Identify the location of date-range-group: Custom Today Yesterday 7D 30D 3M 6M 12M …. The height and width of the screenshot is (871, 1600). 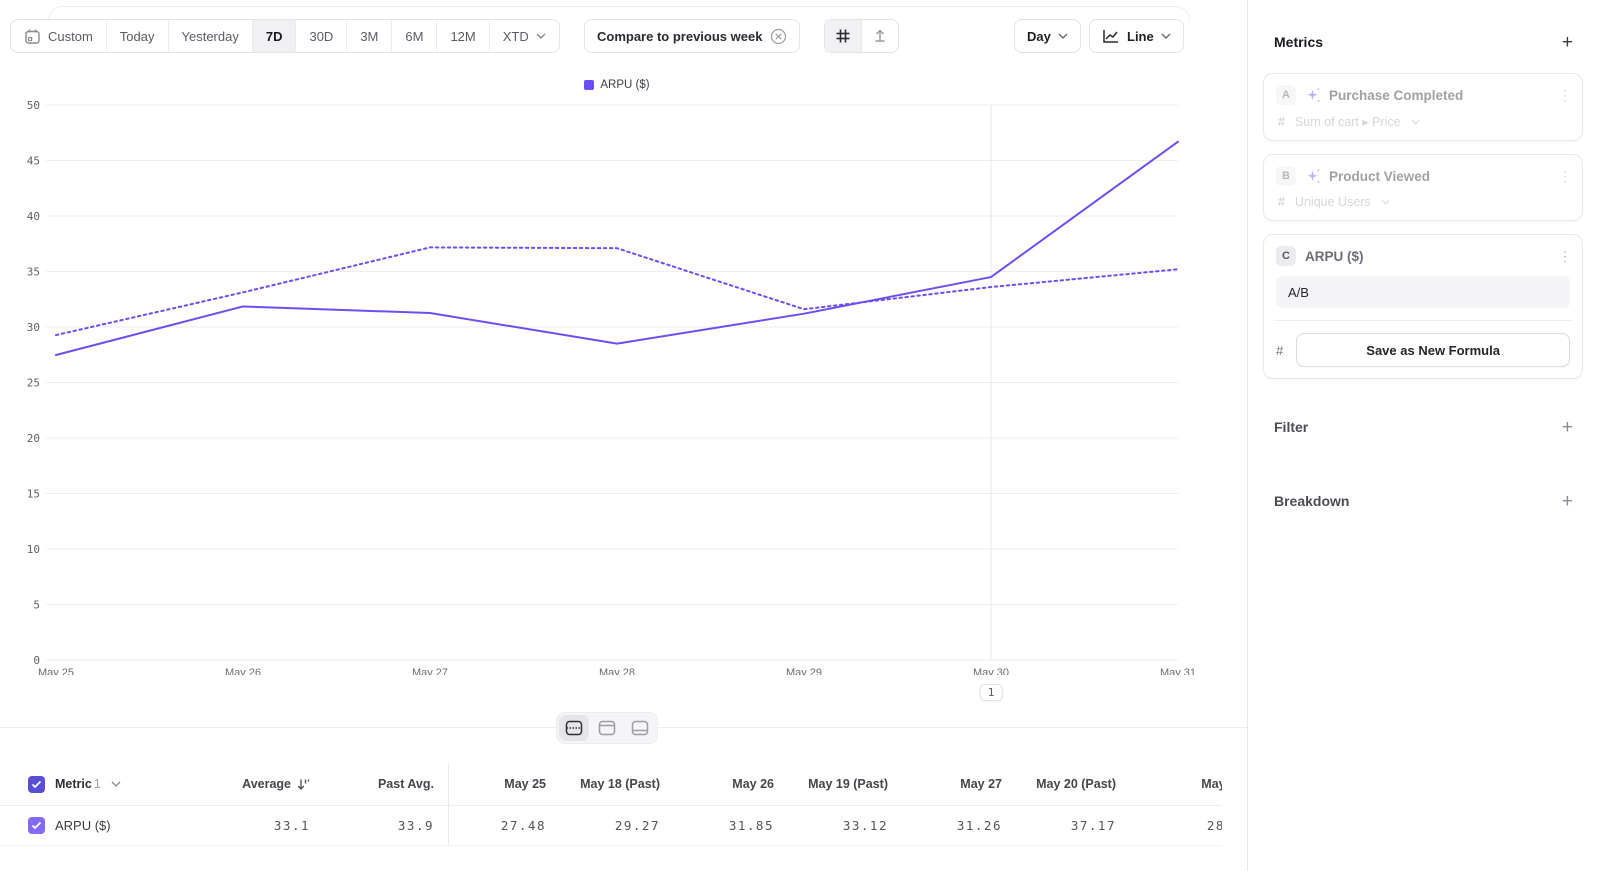
(285, 36).